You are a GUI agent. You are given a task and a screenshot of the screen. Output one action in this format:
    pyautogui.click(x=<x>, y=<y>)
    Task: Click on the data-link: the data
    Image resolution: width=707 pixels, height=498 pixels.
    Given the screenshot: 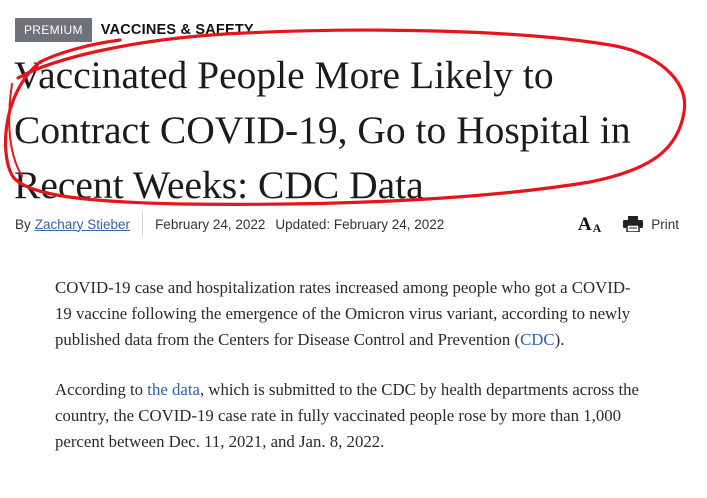 What is the action you would take?
    pyautogui.click(x=173, y=389)
    